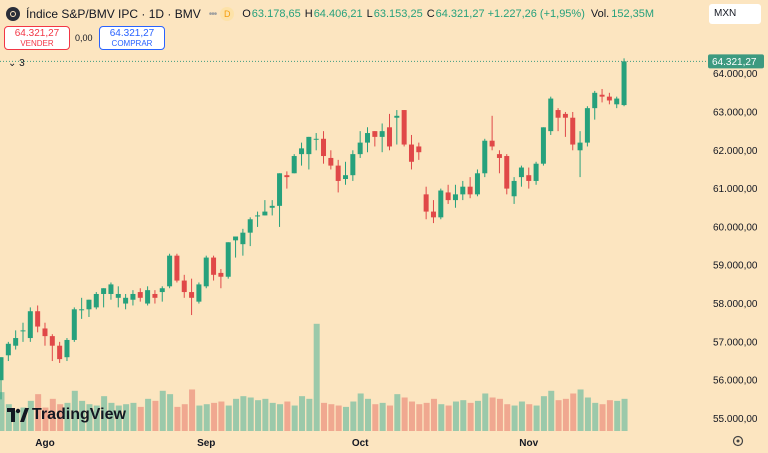 This screenshot has width=768, height=453. Describe the element at coordinates (132, 38) in the screenshot. I see `buy-button: 64.321,27 COMPRAR` at that location.